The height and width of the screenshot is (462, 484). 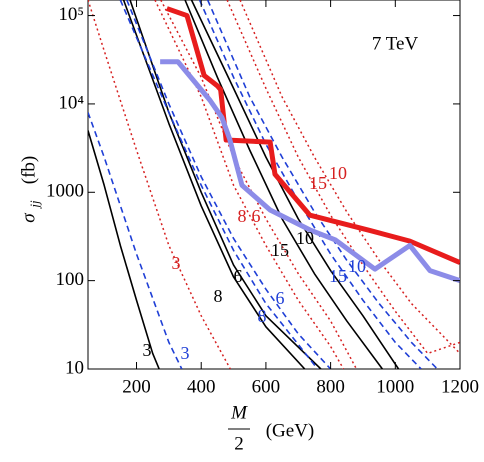 What do you see at coordinates (28, 170) in the screenshot?
I see `y-label-unit: (fb)` at bounding box center [28, 170].